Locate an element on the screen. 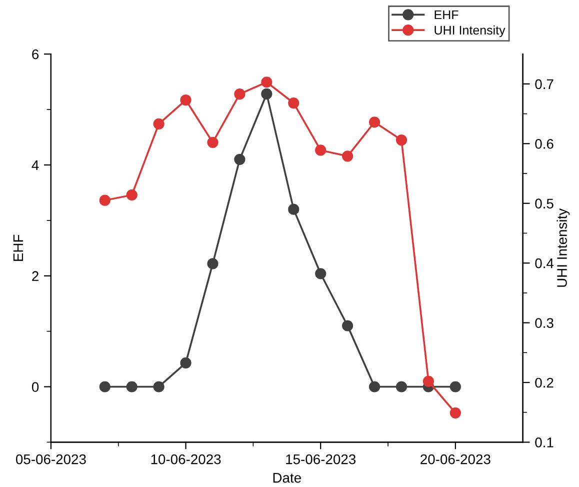 Image resolution: width=579 pixels, height=487 pixels. y-tick-label: 2 is located at coordinates (35, 276).